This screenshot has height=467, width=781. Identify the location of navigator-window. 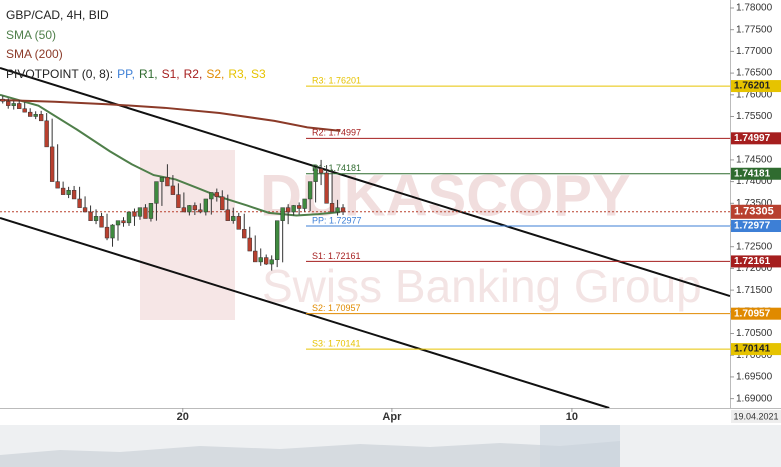
(580, 446).